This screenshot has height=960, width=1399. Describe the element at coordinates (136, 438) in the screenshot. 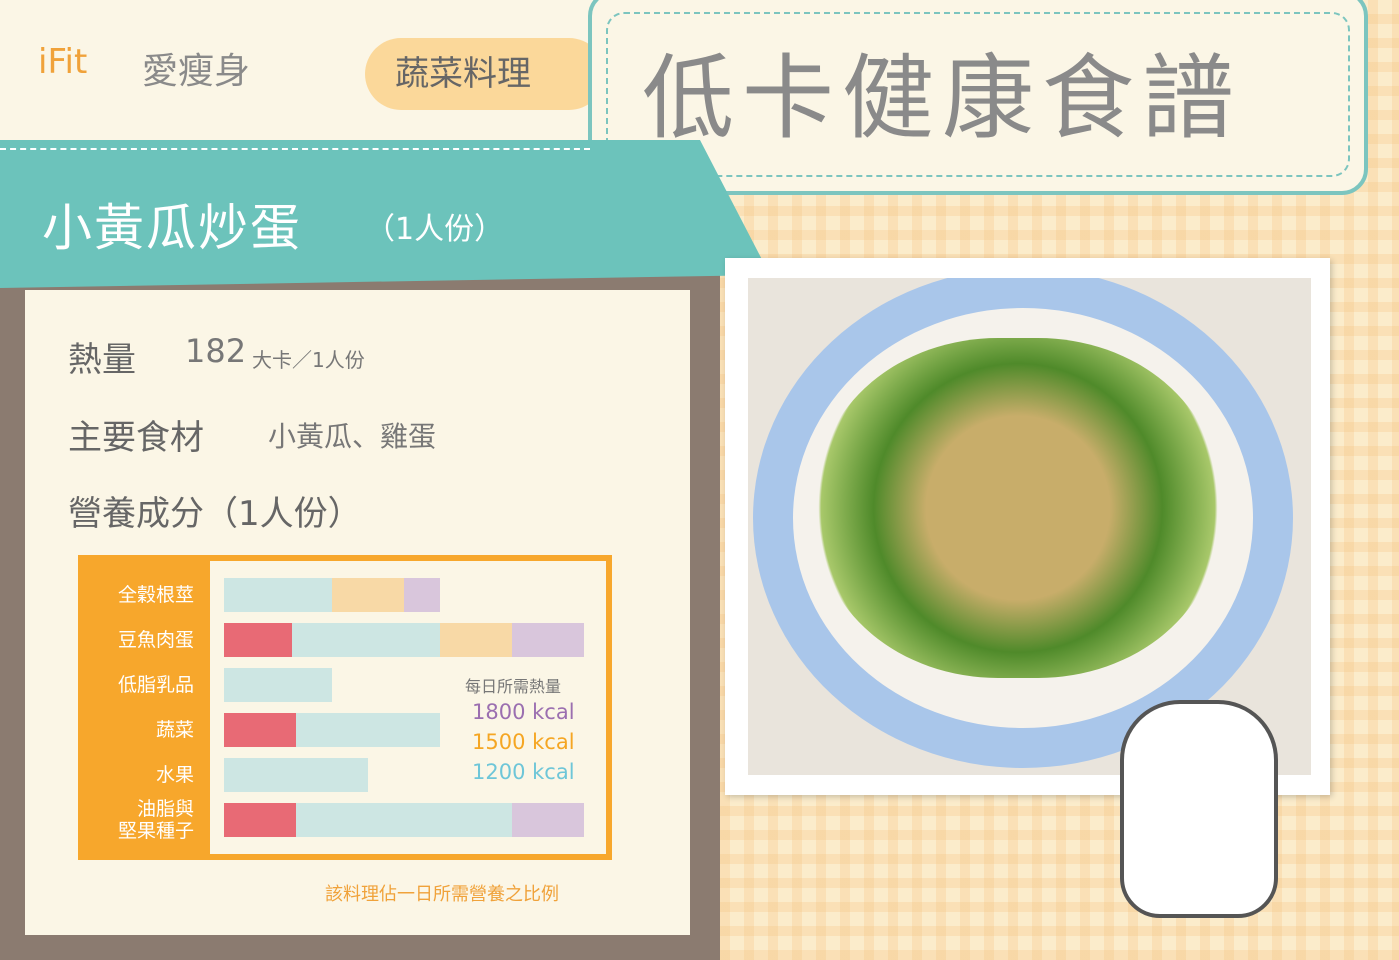

I see `ingredients-label: 主要食材` at that location.